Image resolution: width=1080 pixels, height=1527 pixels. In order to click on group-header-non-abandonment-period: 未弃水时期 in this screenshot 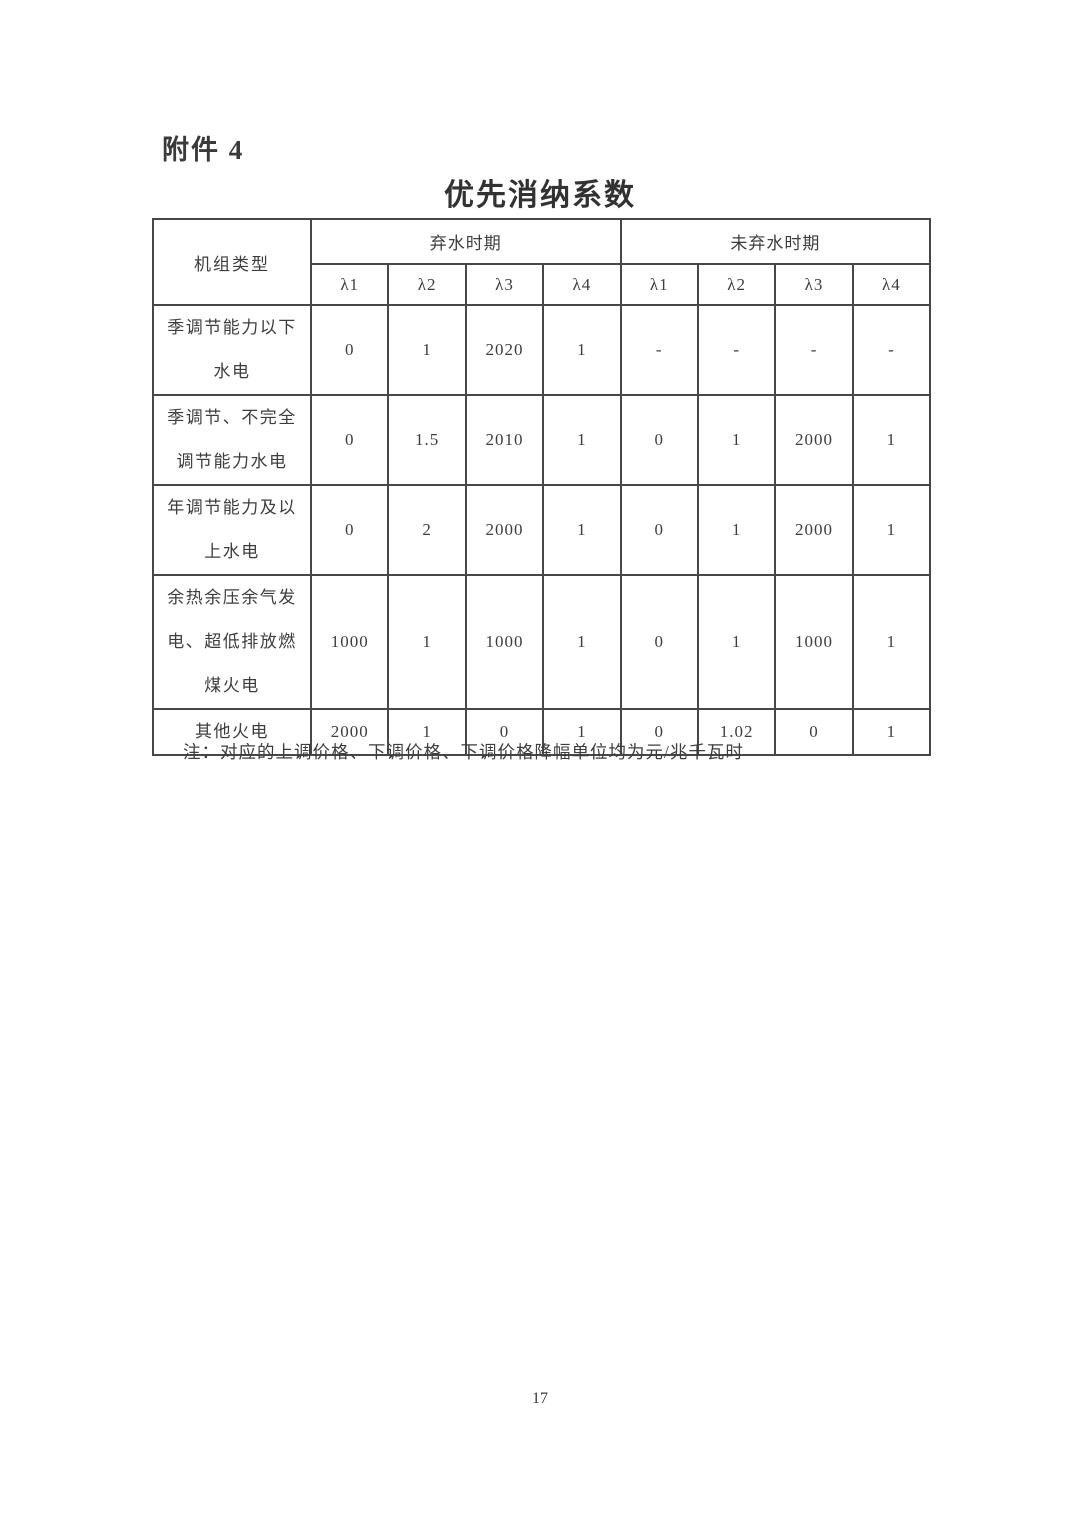, I will do `click(775, 241)`.